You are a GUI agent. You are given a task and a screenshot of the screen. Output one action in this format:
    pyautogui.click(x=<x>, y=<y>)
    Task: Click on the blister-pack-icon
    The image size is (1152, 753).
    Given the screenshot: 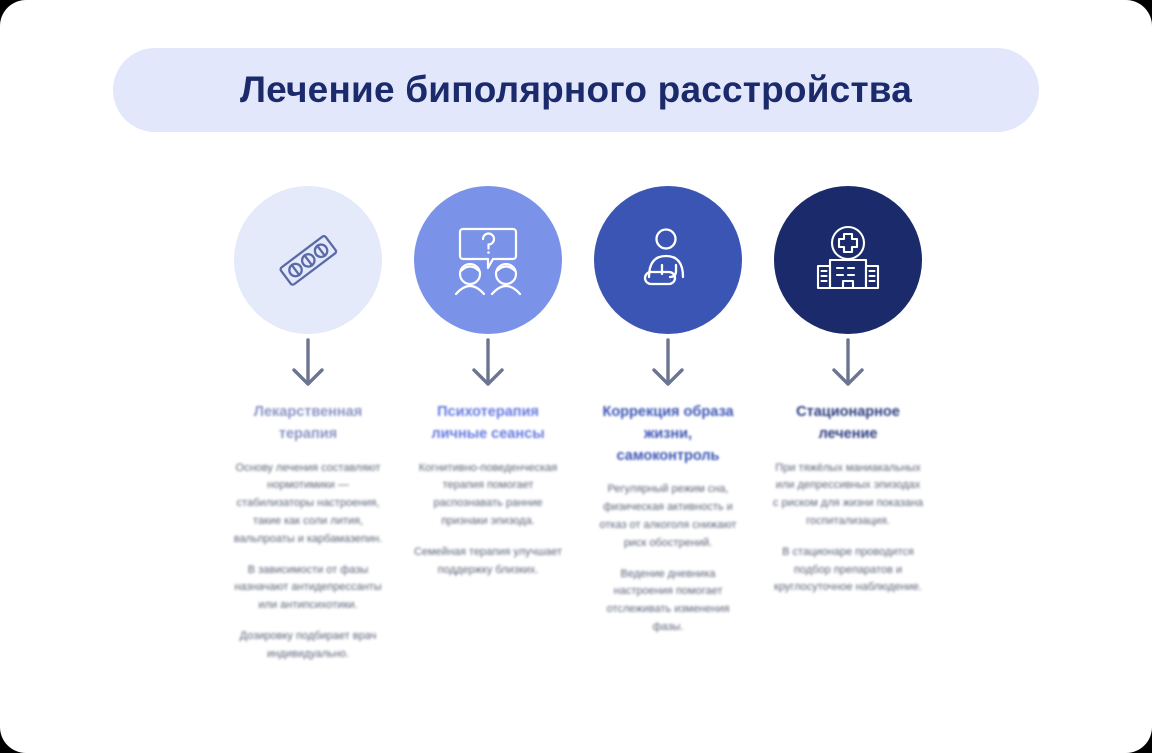 What is the action you would take?
    pyautogui.click(x=308, y=260)
    